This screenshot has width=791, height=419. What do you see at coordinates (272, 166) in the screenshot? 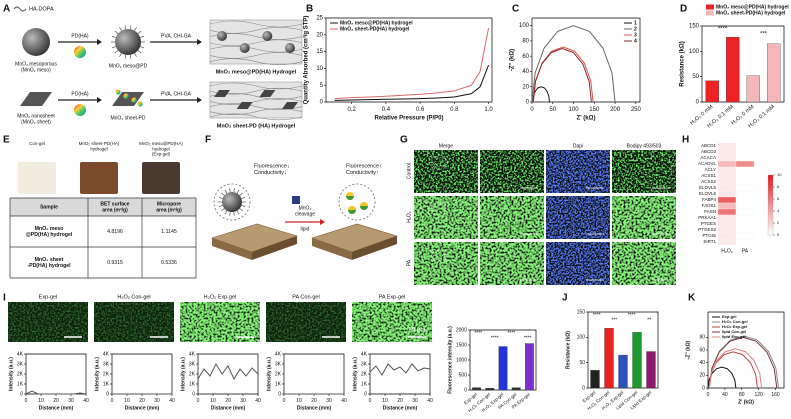
I see `label: Fluorescence↓` at bounding box center [272, 166].